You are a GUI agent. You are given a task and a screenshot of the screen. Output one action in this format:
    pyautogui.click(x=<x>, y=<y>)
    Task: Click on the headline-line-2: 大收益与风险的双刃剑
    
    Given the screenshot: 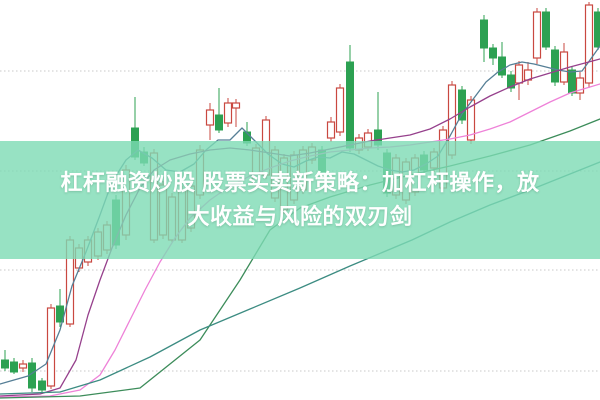 What is the action you would take?
    pyautogui.click(x=300, y=216)
    